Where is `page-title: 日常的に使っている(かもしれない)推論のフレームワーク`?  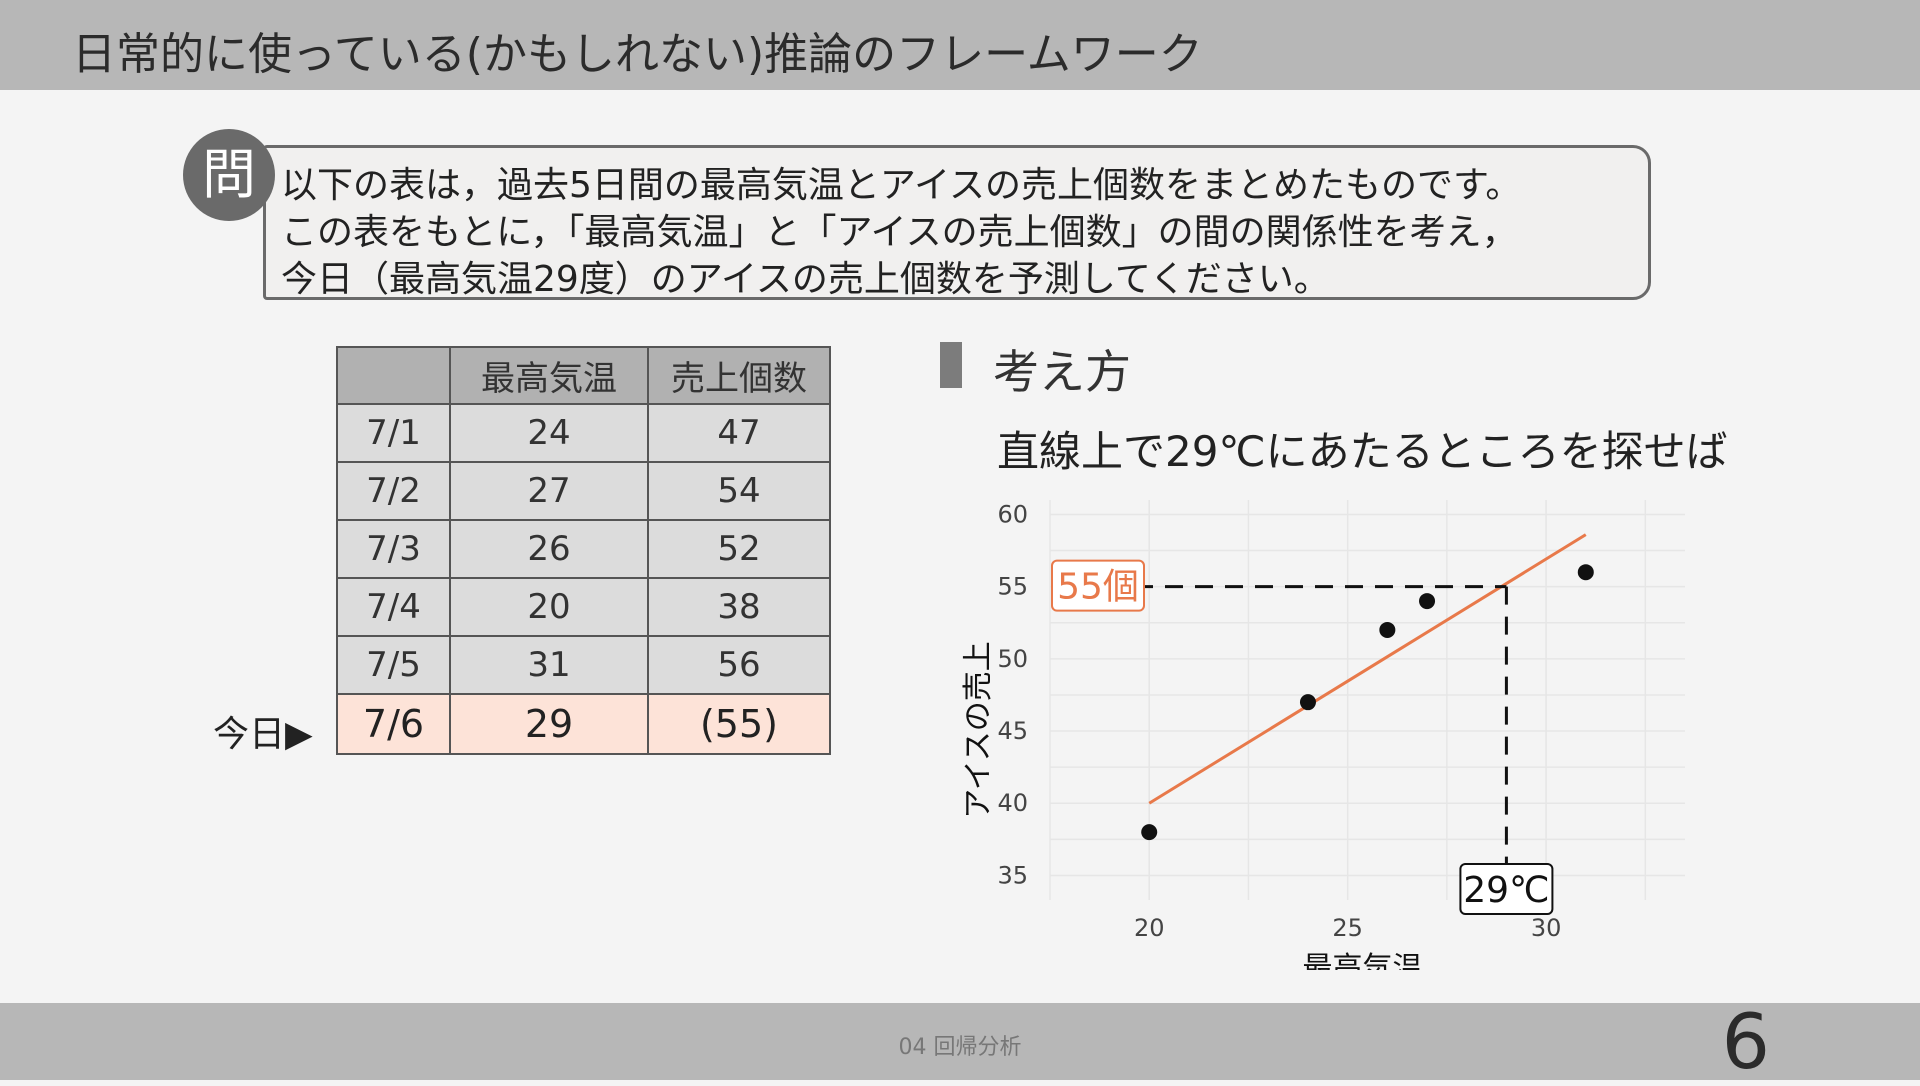 page-title: 日常的に使っている(かもしれない)推論のフレームワーク is located at coordinates (637, 54).